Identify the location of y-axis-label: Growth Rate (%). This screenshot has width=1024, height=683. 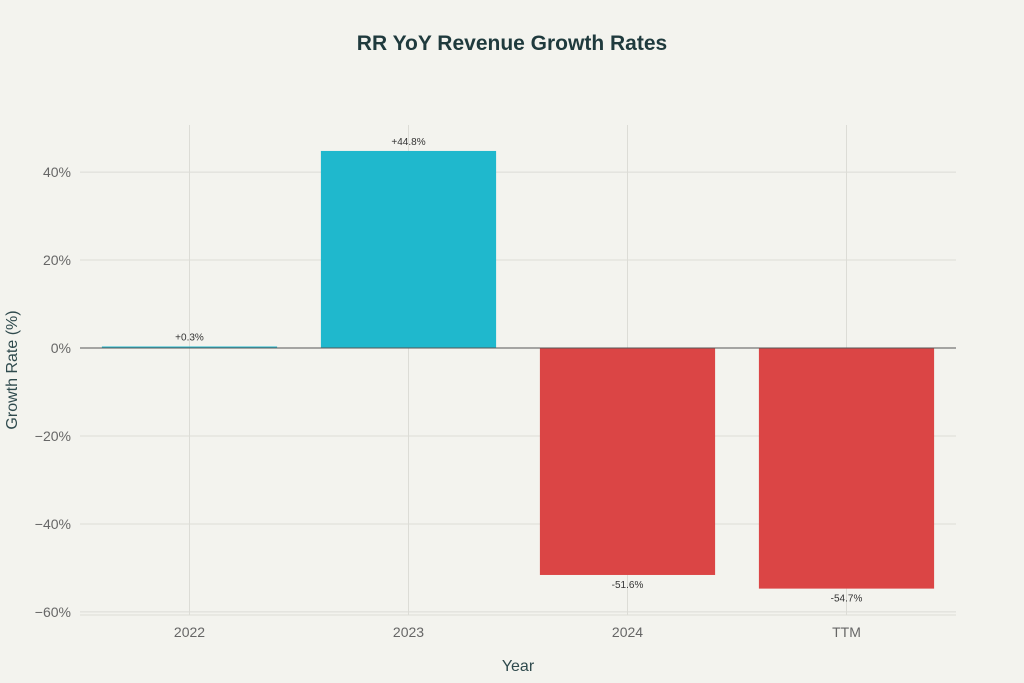
(12, 369).